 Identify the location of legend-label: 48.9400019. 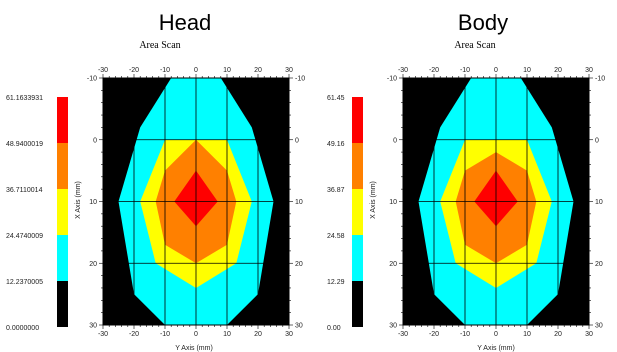
(24, 144).